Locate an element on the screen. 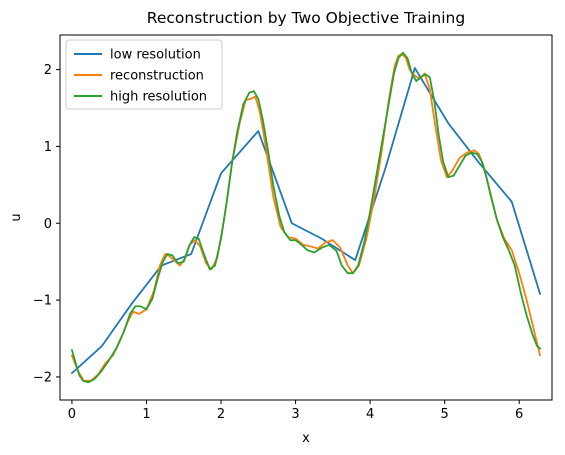 This screenshot has height=455, width=565. y-tick-label: 2 is located at coordinates (48, 70).